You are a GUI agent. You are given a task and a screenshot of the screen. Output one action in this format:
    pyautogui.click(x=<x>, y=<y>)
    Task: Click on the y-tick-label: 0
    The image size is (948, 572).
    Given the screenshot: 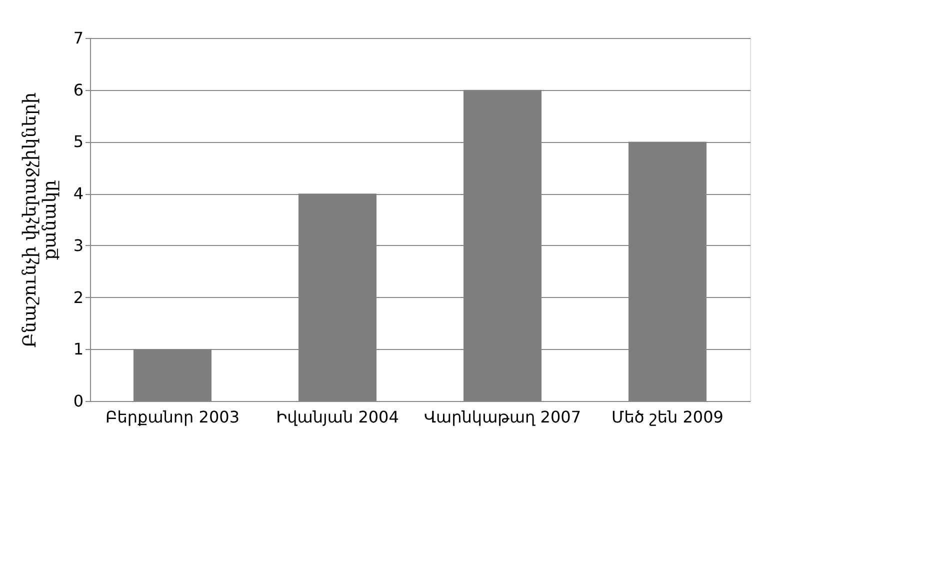 What is the action you would take?
    pyautogui.click(x=78, y=401)
    